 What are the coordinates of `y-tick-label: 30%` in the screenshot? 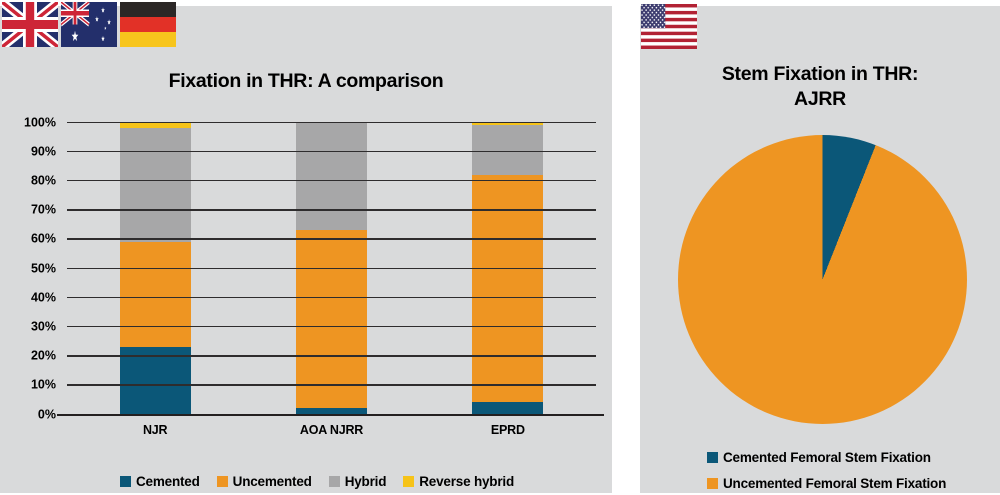 It's located at (43, 326).